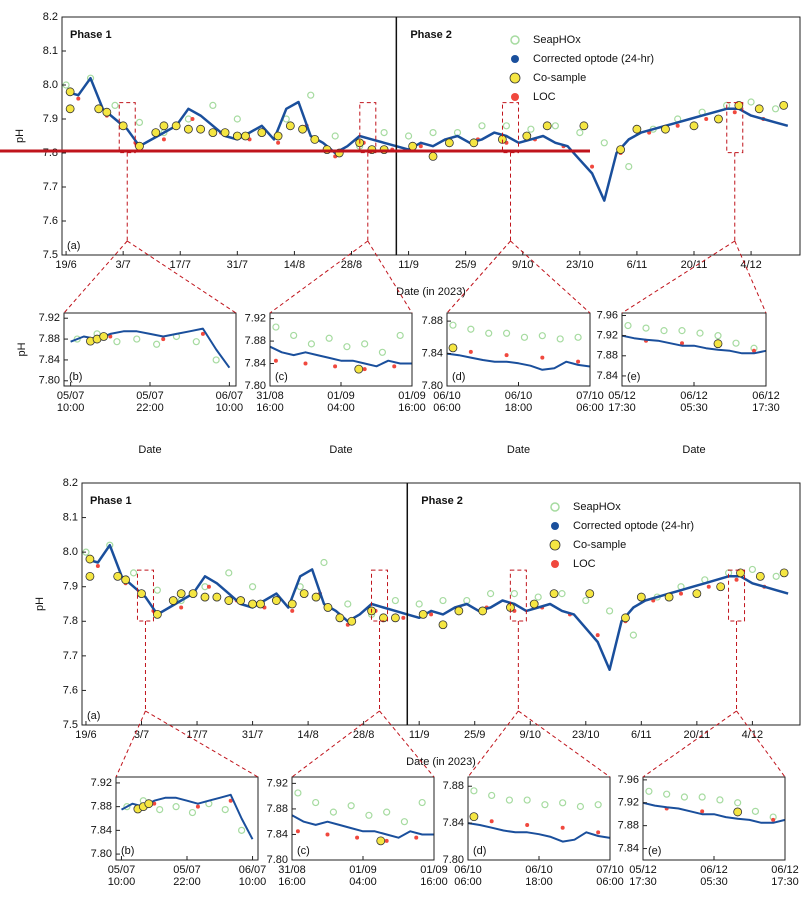  What do you see at coordinates (341, 402) in the screenshot?
I see `x-tick-label: 01/09 04:00` at bounding box center [341, 402].